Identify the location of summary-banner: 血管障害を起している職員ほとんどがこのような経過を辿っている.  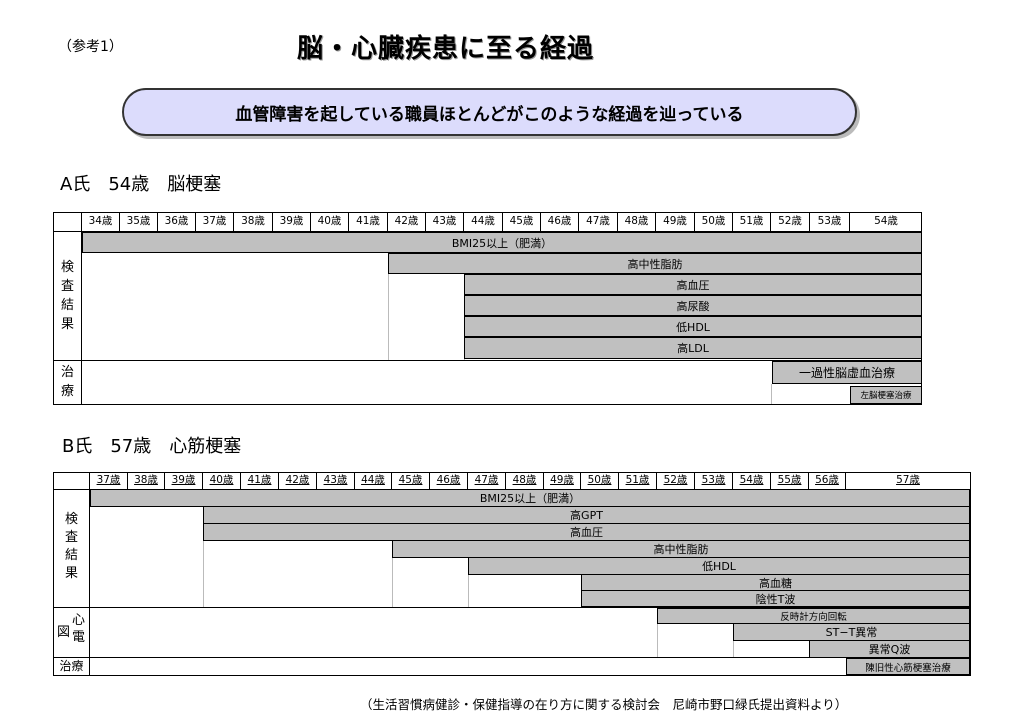
(489, 112).